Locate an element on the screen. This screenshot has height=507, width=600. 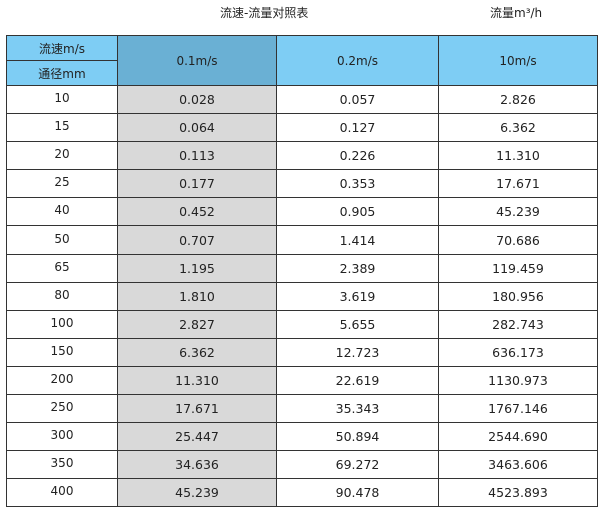
flow-cell: 282.743 is located at coordinates (518, 324).